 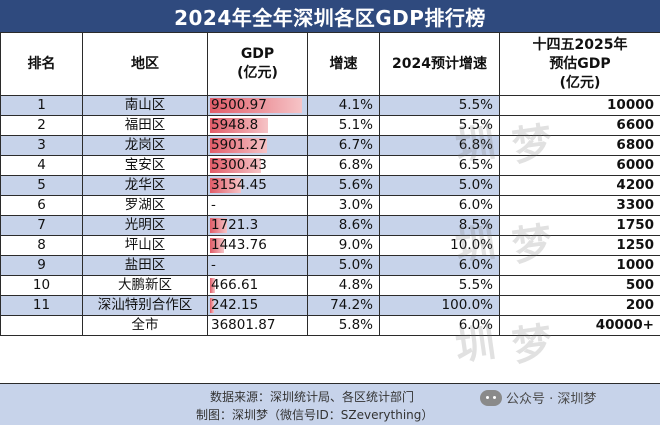 I want to click on rank-cell: 2, so click(x=42, y=126).